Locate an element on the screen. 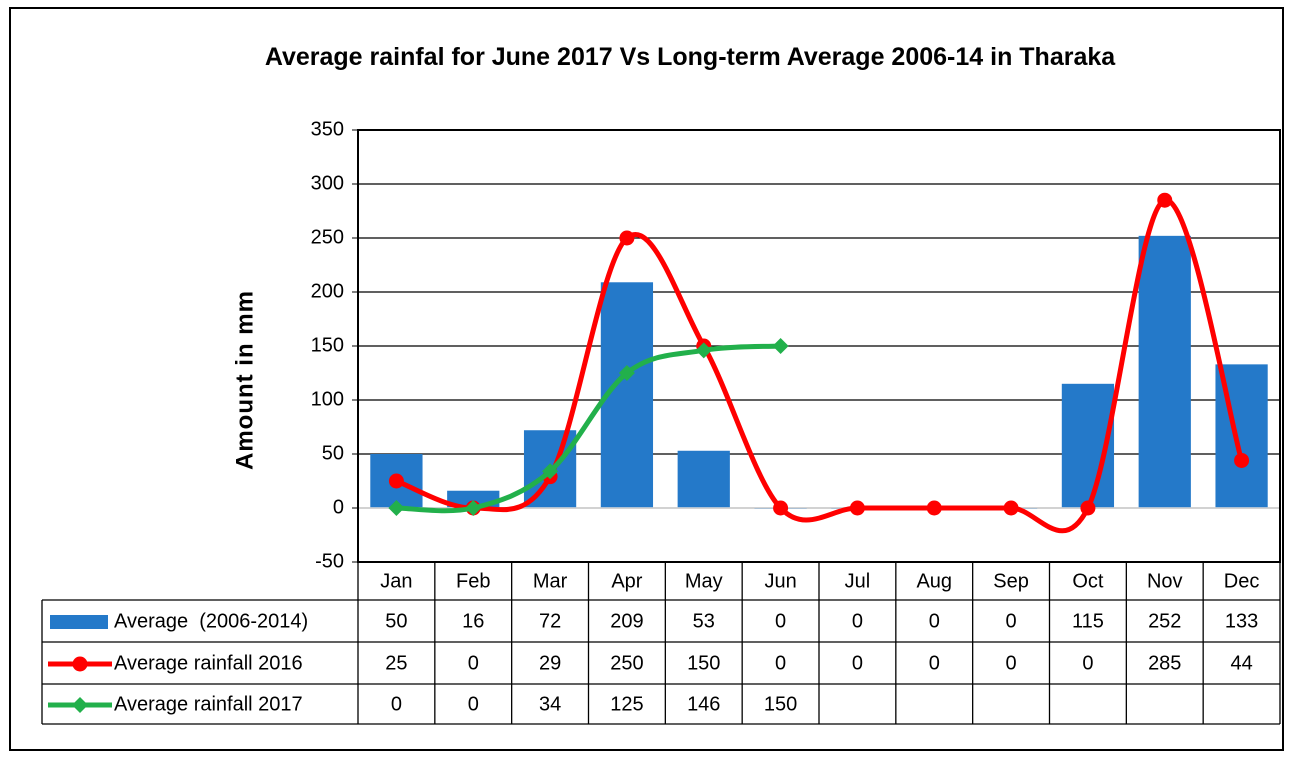 This screenshot has height=758, width=1293. y-tick-label: 200 is located at coordinates (327, 291).